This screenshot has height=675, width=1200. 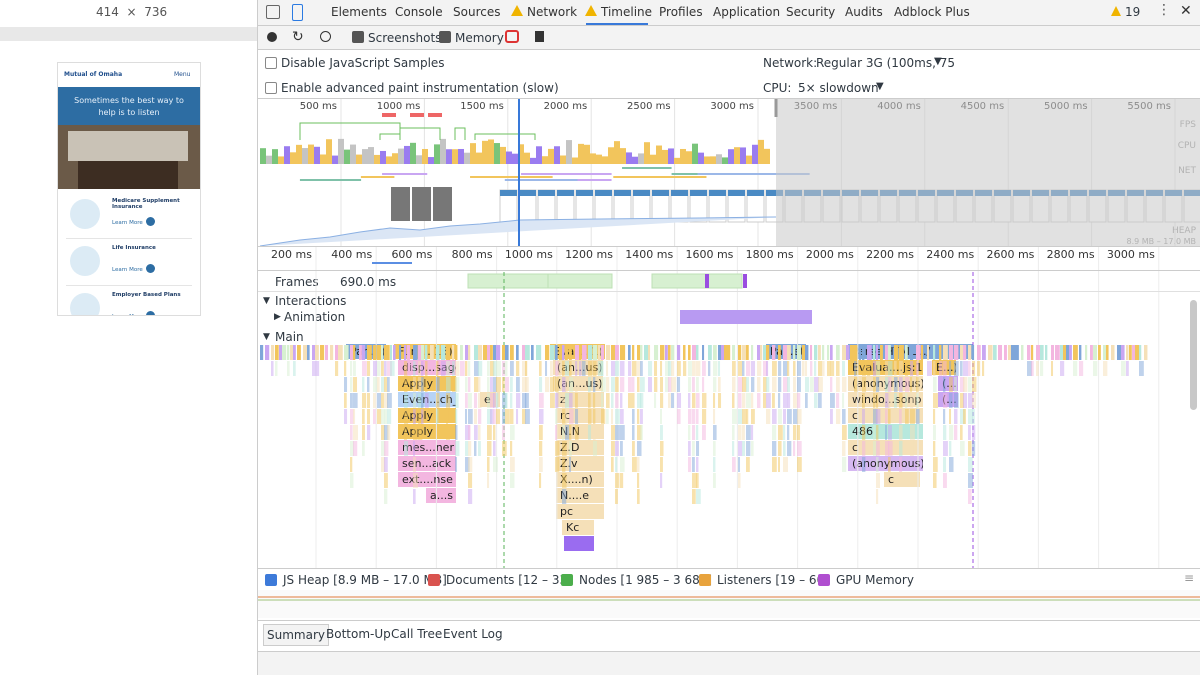 What do you see at coordinates (107, 12) in the screenshot?
I see `device-width: 414` at bounding box center [107, 12].